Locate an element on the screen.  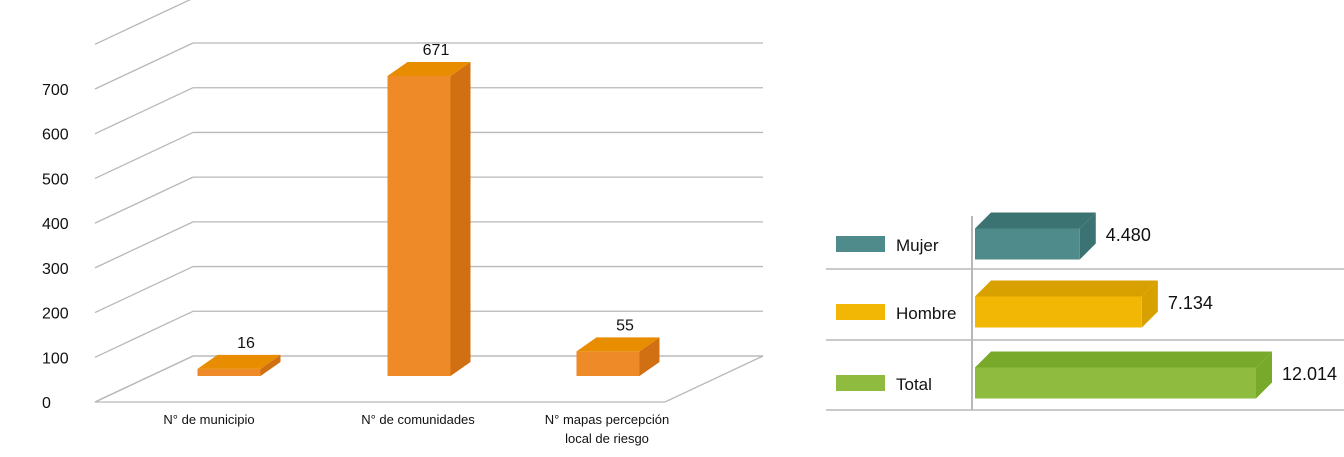
y-tick-label: 0 is located at coordinates (46, 403).